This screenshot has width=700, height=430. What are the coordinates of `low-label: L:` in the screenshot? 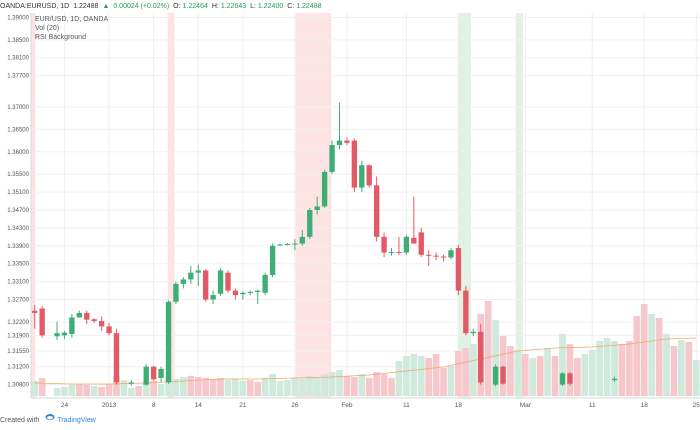 It's located at (253, 6).